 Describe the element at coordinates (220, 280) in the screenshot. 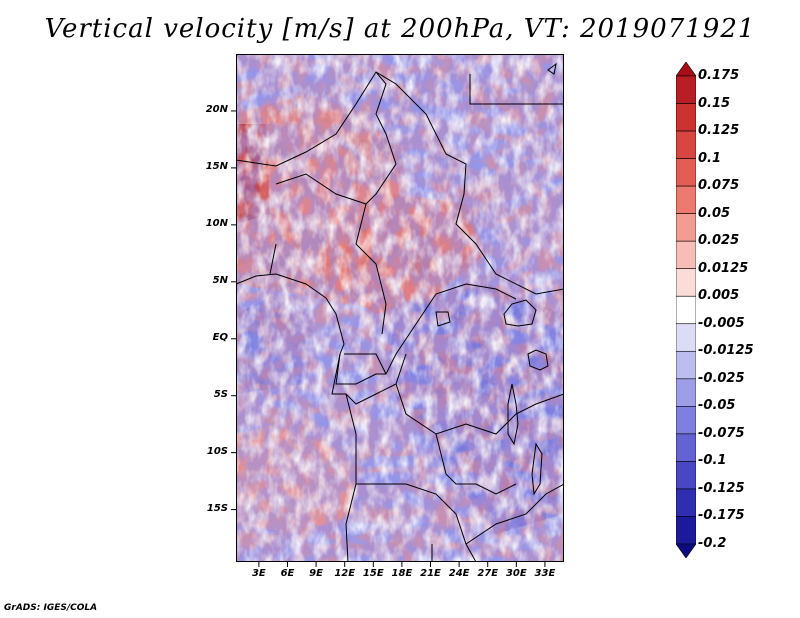

I see `lat-label: 5N` at that location.